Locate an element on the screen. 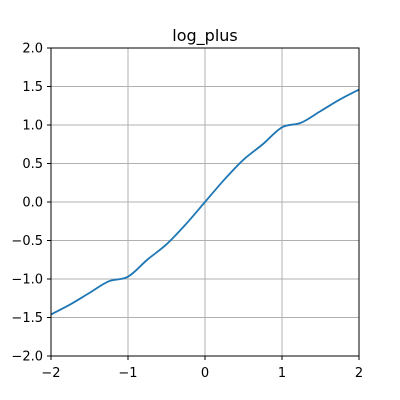 This screenshot has height=400, width=400. chart-title: log_plus is located at coordinates (204, 36).